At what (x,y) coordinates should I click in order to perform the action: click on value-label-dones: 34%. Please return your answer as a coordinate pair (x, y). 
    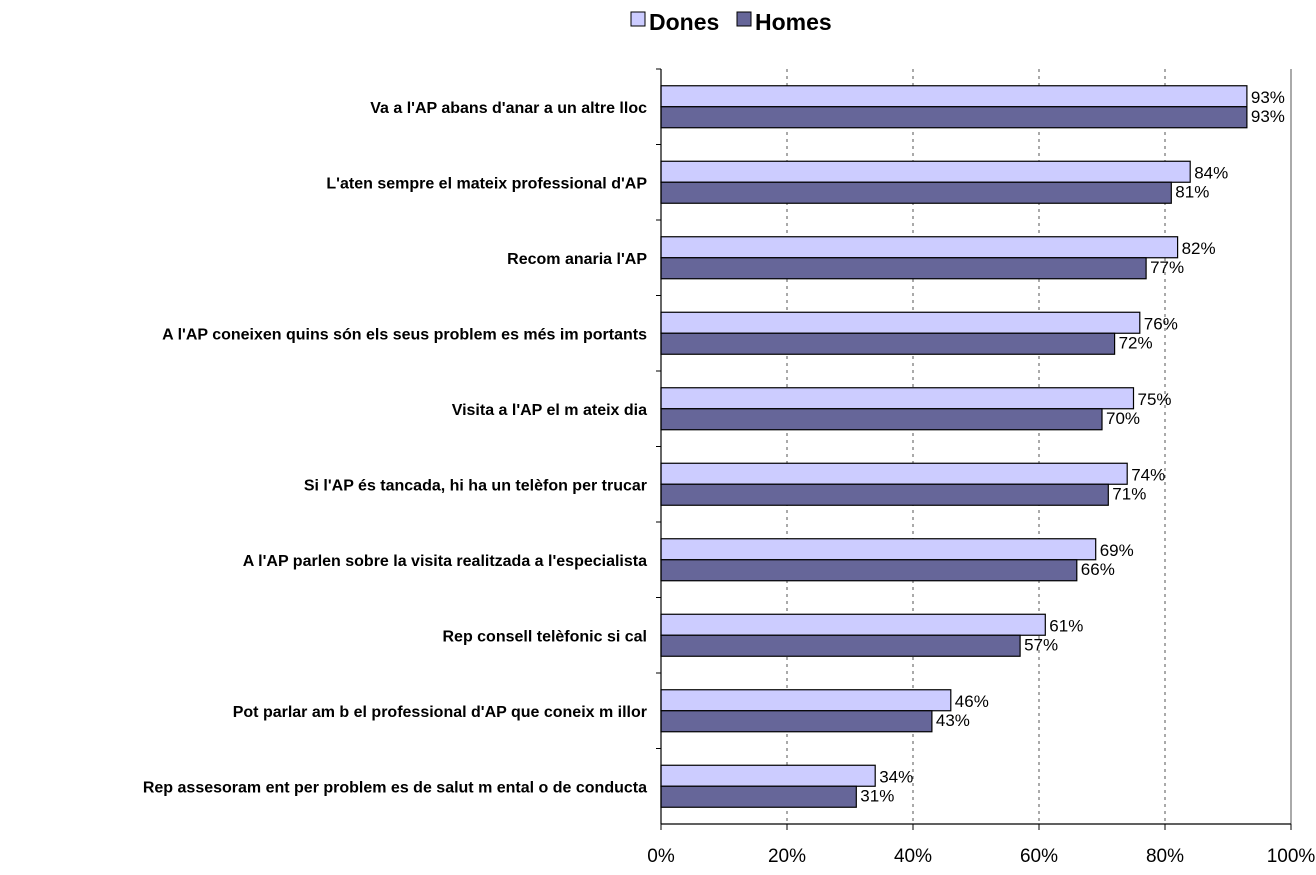
    Looking at the image, I should click on (896, 776).